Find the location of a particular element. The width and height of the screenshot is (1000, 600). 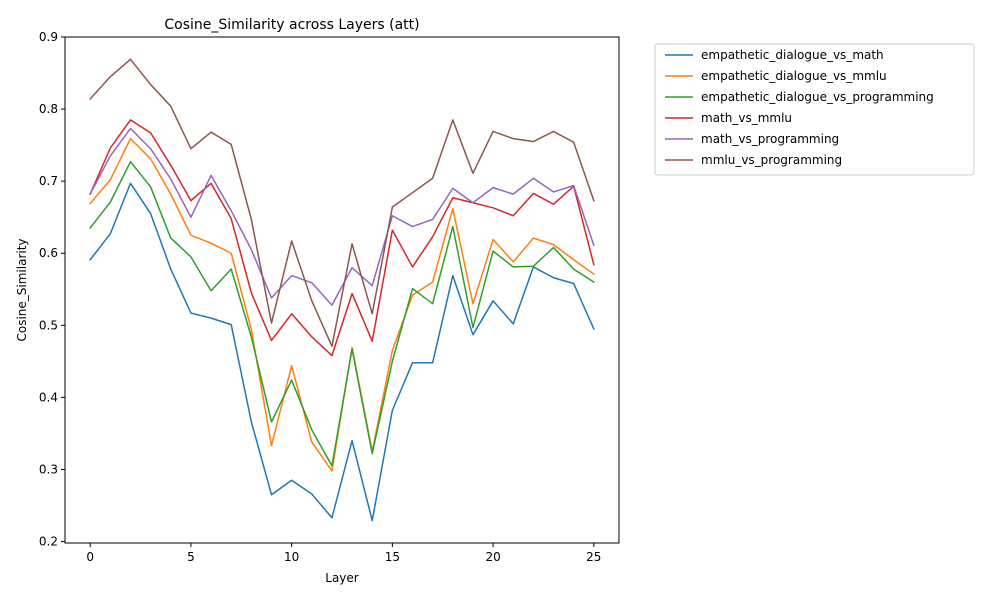

y-tick-label: 0.6 is located at coordinates (48, 253).